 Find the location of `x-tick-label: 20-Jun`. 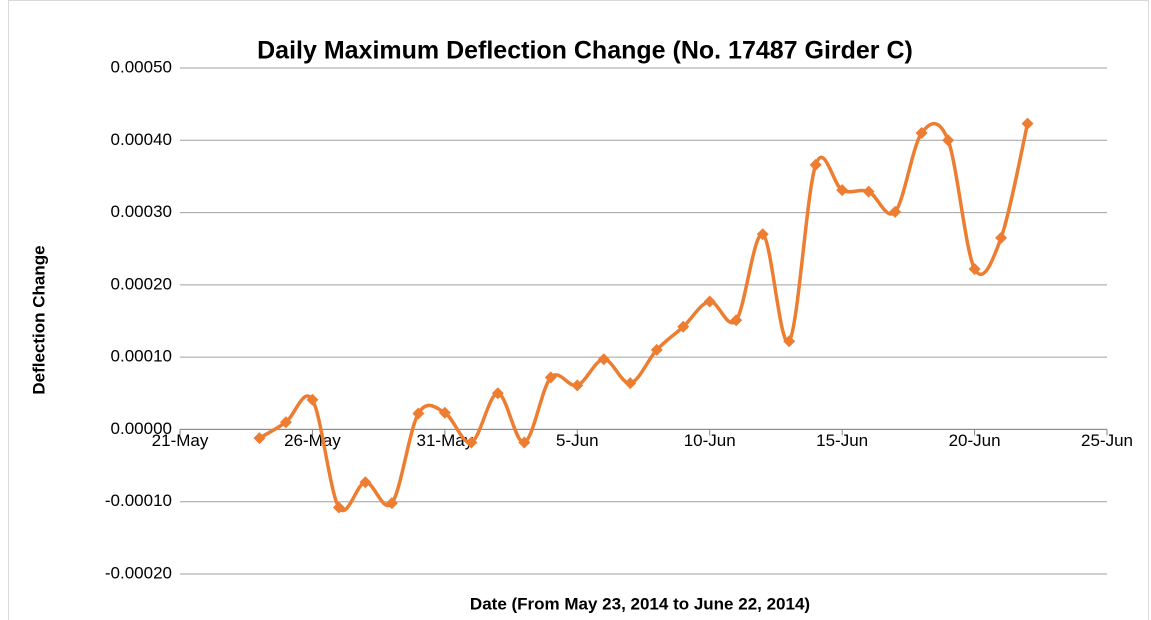

x-tick-label: 20-Jun is located at coordinates (975, 440).